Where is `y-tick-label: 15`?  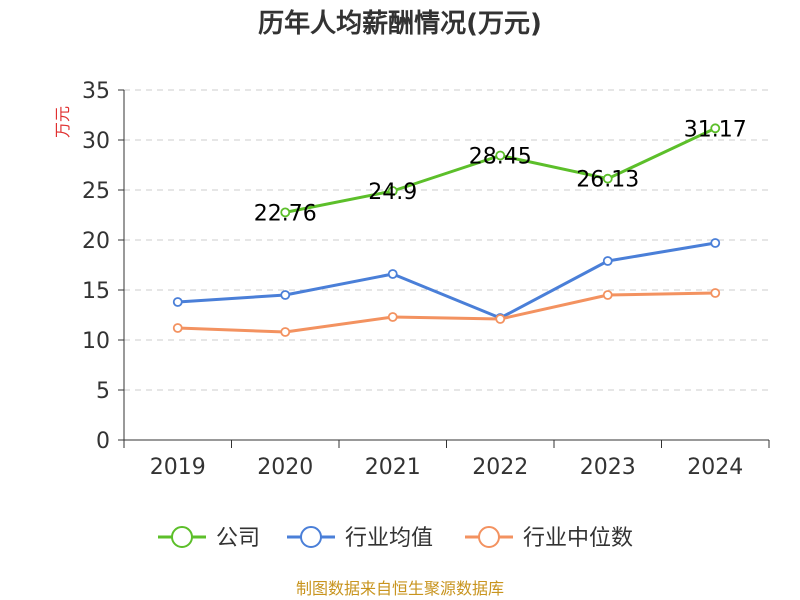 y-tick-label: 15 is located at coordinates (96, 291).